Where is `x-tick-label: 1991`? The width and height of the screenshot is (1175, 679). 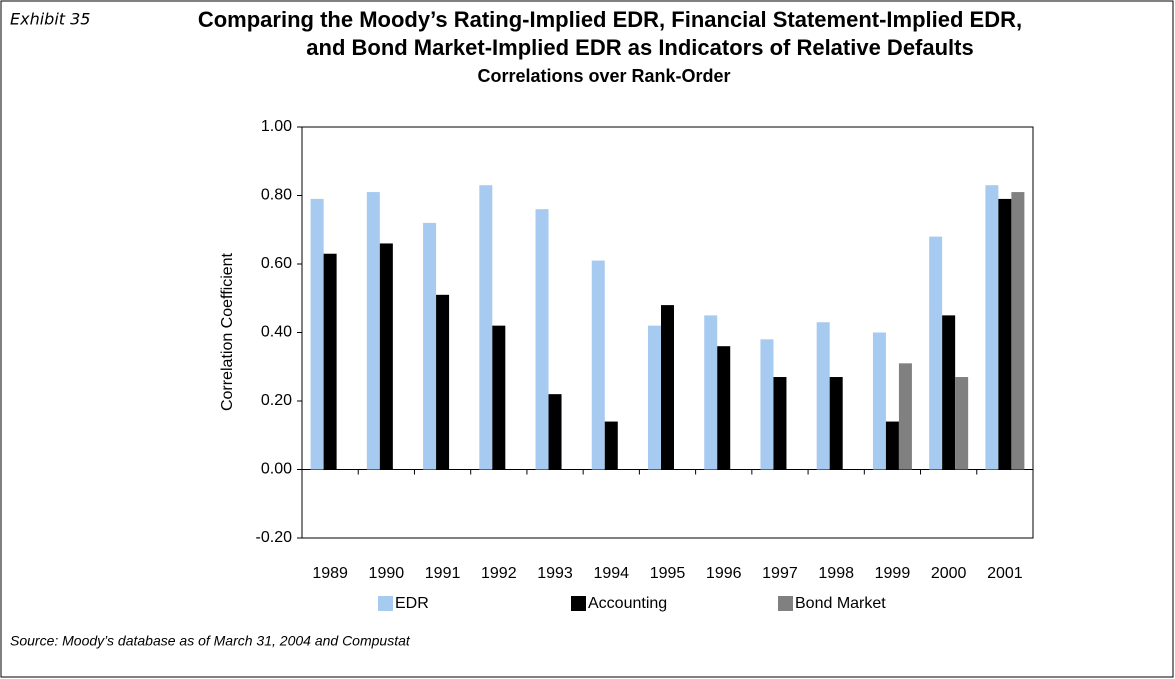
x-tick-label: 1991 is located at coordinates (443, 573).